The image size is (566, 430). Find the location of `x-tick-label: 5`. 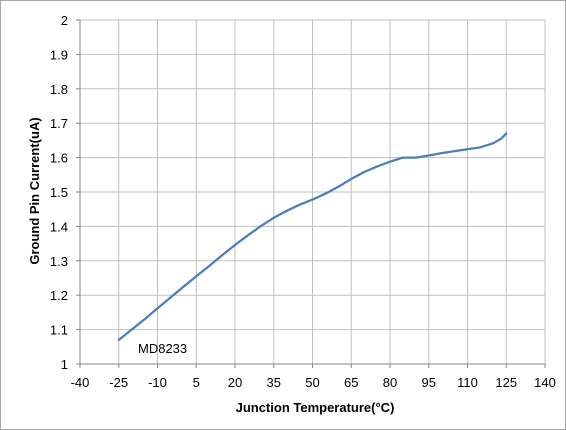

x-tick-label: 5 is located at coordinates (196, 382).